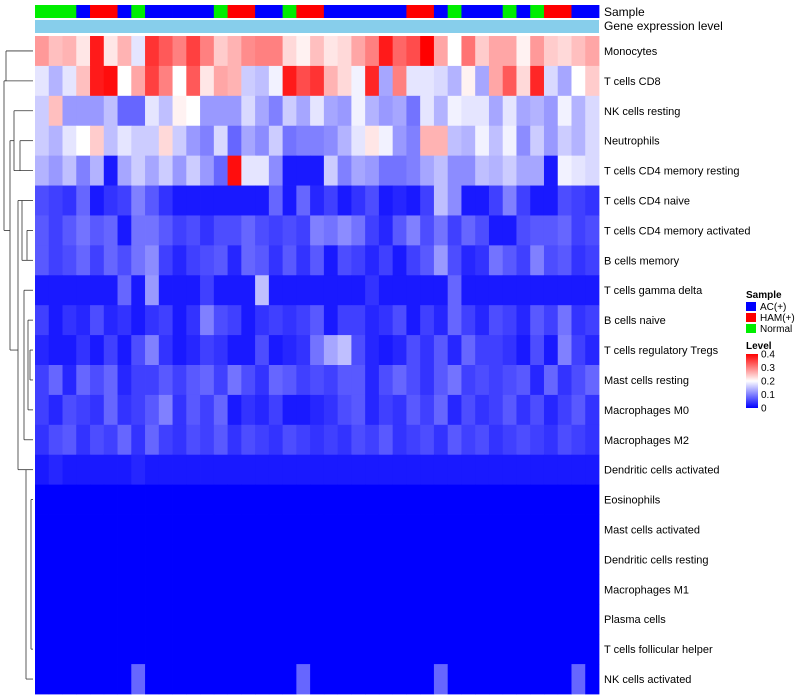 This screenshot has height=700, width=800. What do you see at coordinates (18, 365) in the screenshot?
I see `row-dendrogram` at bounding box center [18, 365].